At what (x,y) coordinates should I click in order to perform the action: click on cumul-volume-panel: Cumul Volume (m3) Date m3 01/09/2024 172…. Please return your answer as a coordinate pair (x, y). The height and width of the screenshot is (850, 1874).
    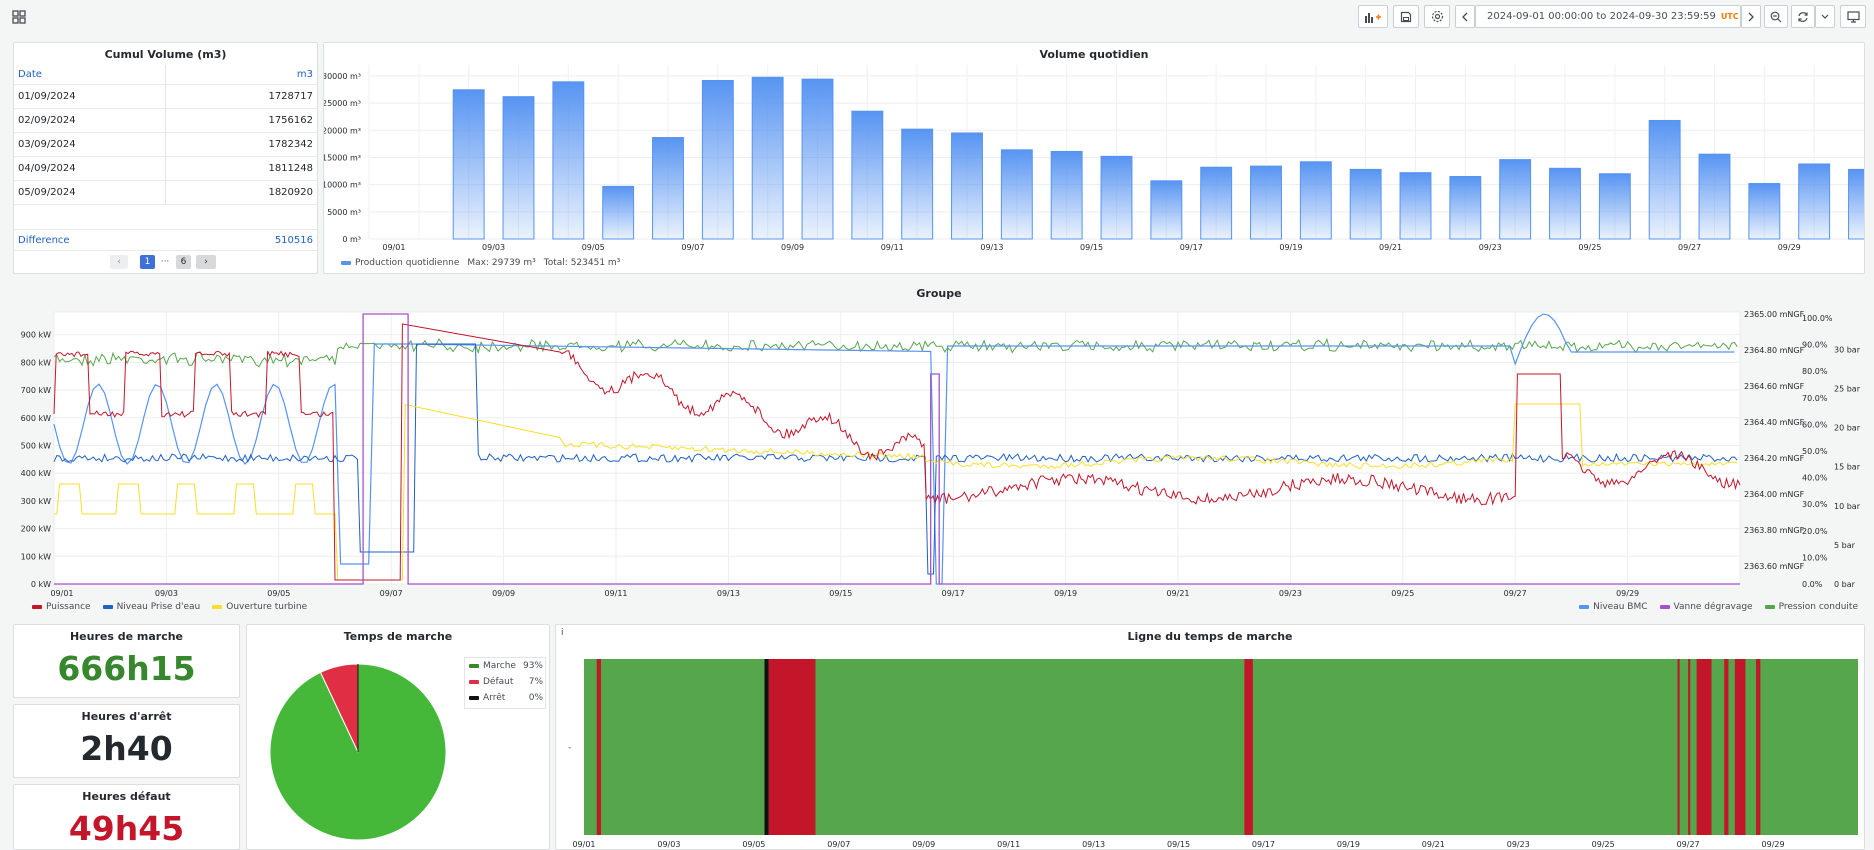
    Looking at the image, I should click on (165, 158).